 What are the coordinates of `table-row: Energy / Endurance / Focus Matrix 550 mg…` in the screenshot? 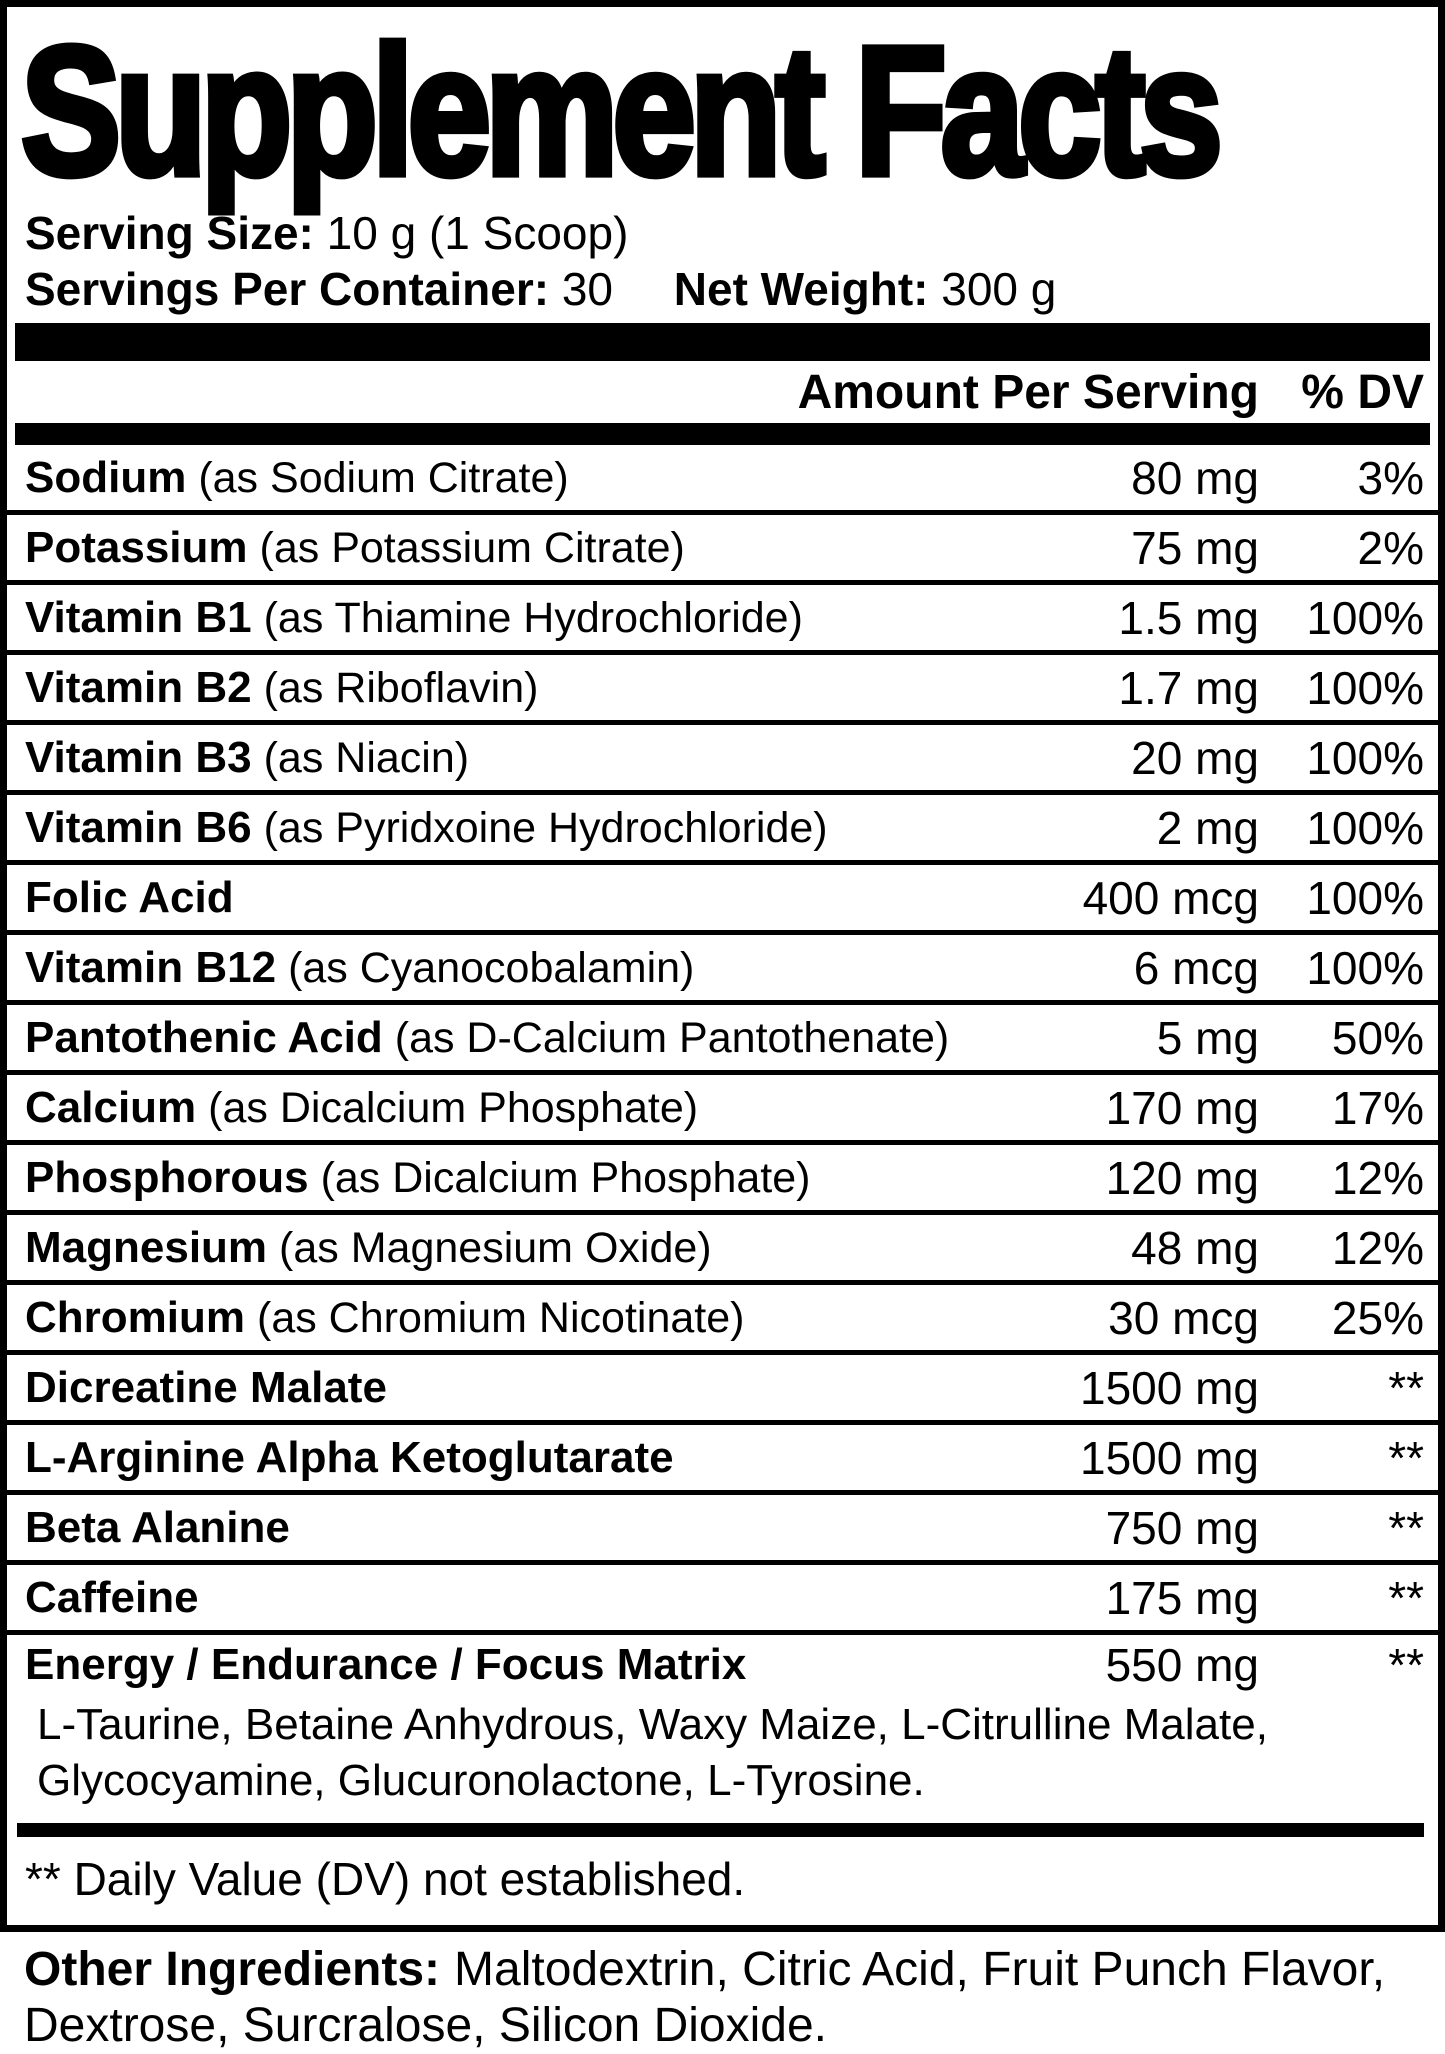 It's located at (722, 1665).